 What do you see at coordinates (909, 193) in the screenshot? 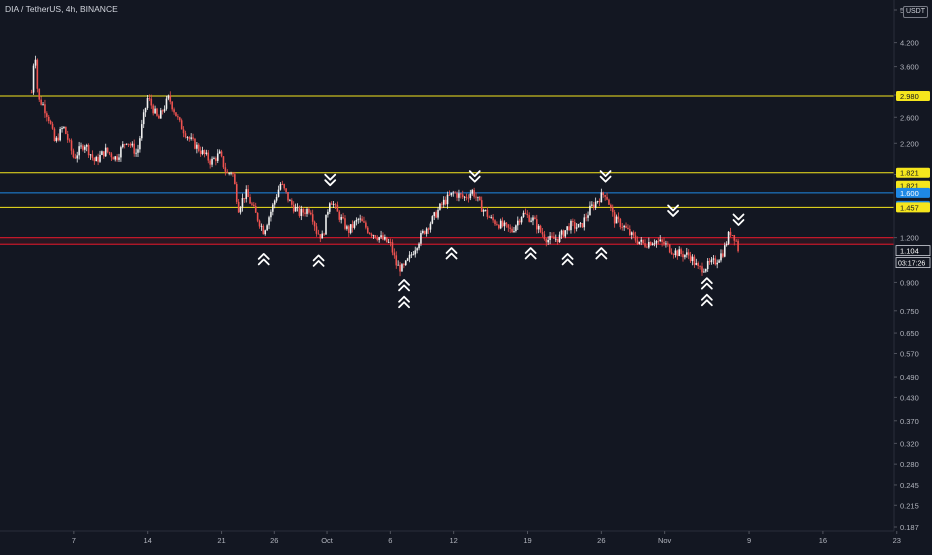
I see `level-label-text: 1.600` at bounding box center [909, 193].